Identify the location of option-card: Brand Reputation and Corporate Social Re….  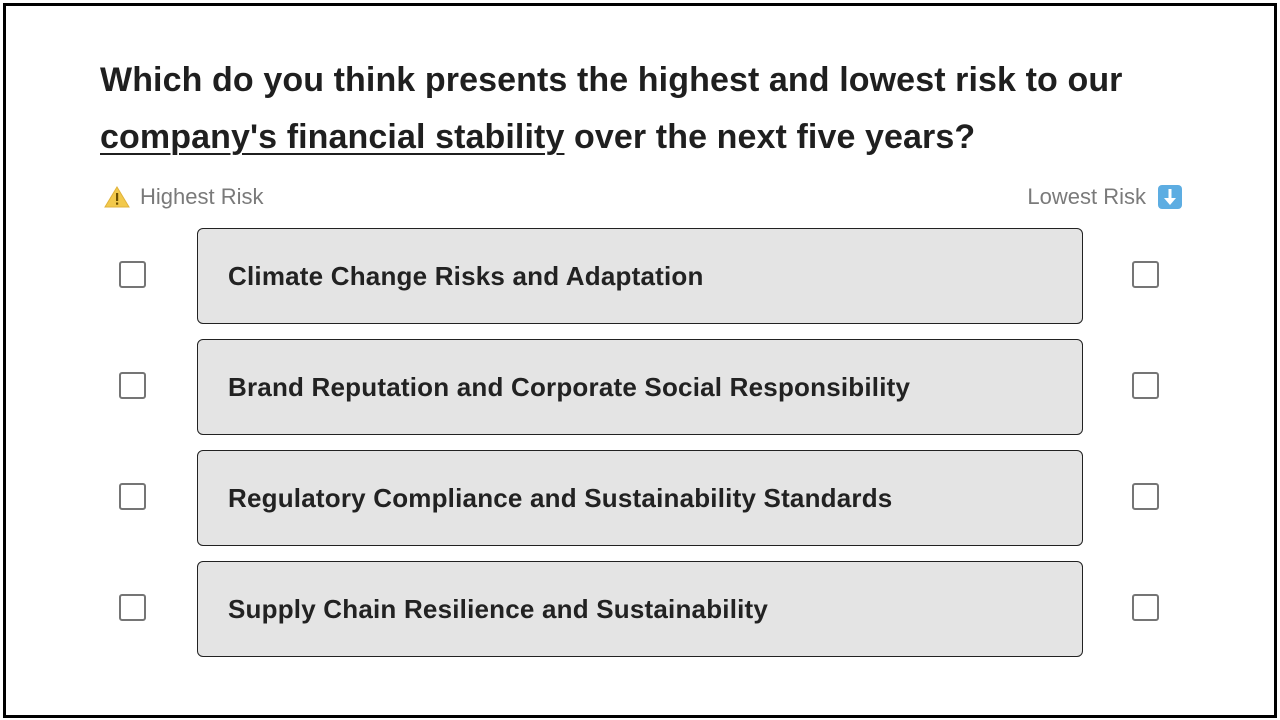
(640, 387).